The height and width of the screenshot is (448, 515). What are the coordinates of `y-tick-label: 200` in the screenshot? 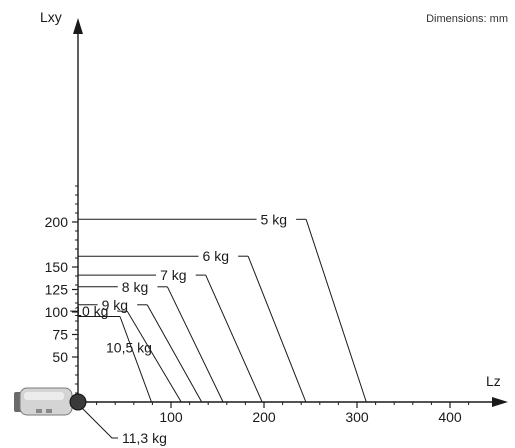 It's located at (57, 222).